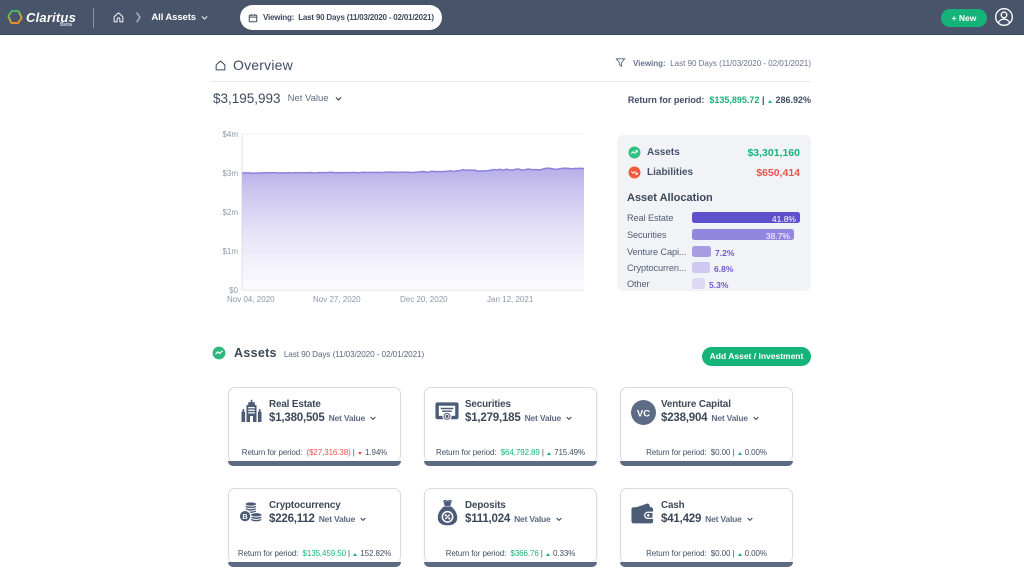 The width and height of the screenshot is (1024, 581). Describe the element at coordinates (251, 299) in the screenshot. I see `svg-text: Nov 04, 2020` at that location.